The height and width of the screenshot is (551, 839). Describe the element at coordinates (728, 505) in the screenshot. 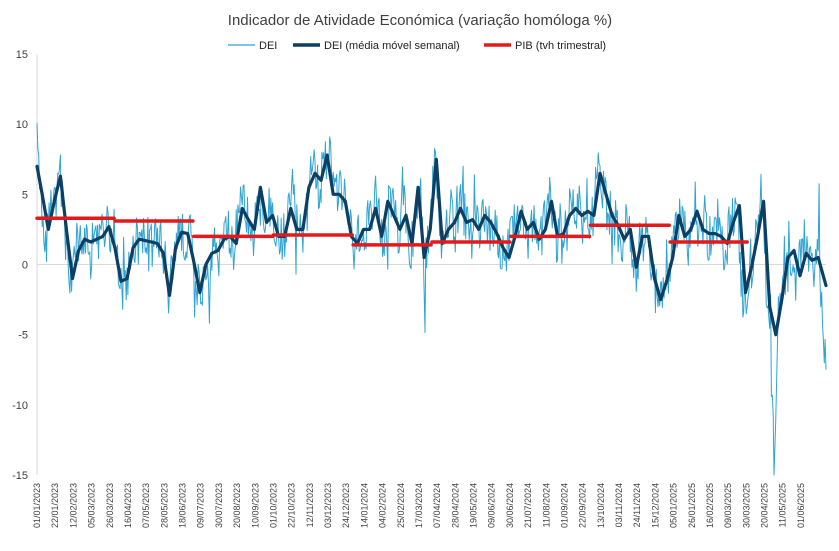

I see `x-tick-label: 09/03/2025` at that location.